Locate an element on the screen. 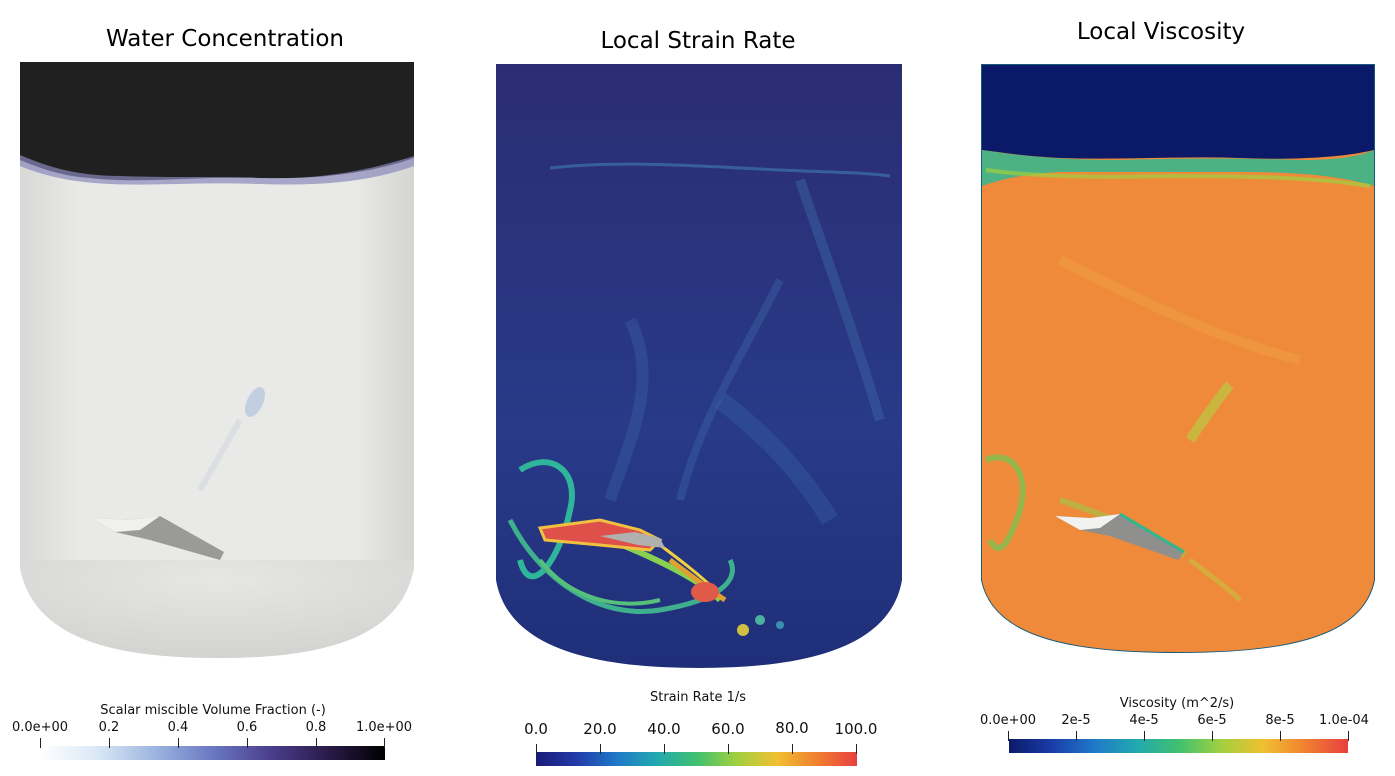 The image size is (1395, 776). colorbar-tick-label: 0.6 is located at coordinates (247, 727).